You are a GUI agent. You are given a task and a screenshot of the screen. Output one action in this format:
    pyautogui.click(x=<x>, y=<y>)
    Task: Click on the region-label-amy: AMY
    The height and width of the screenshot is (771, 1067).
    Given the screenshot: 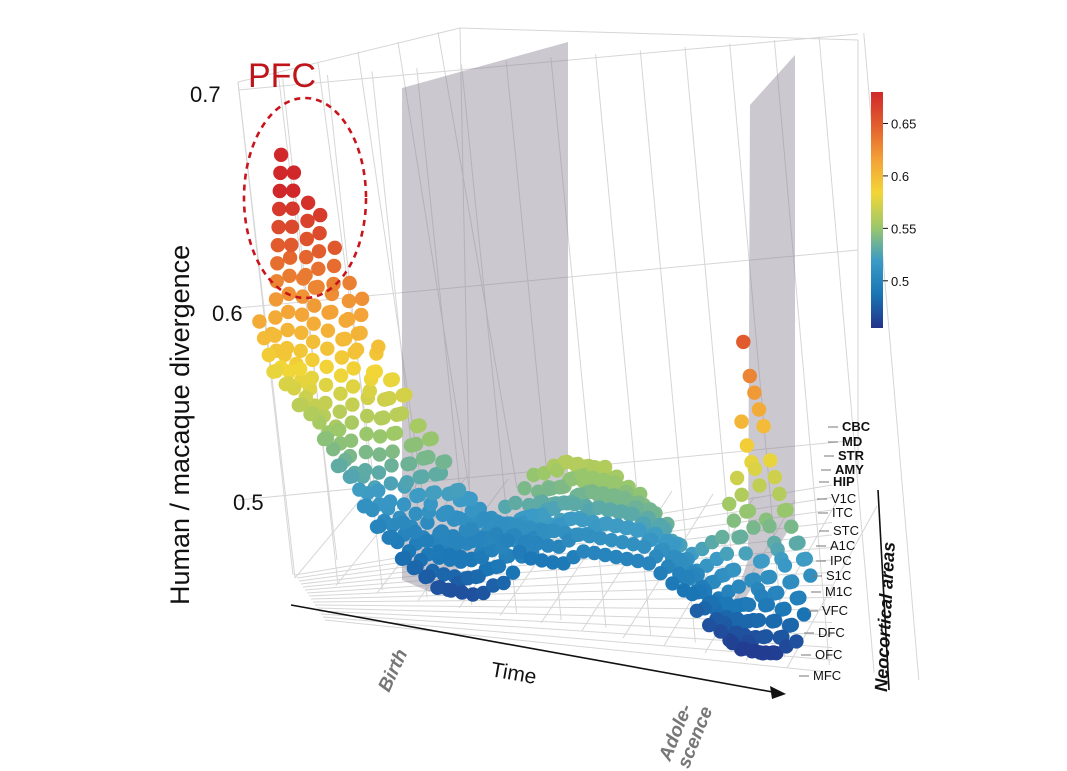 What is the action you would take?
    pyautogui.click(x=849, y=469)
    